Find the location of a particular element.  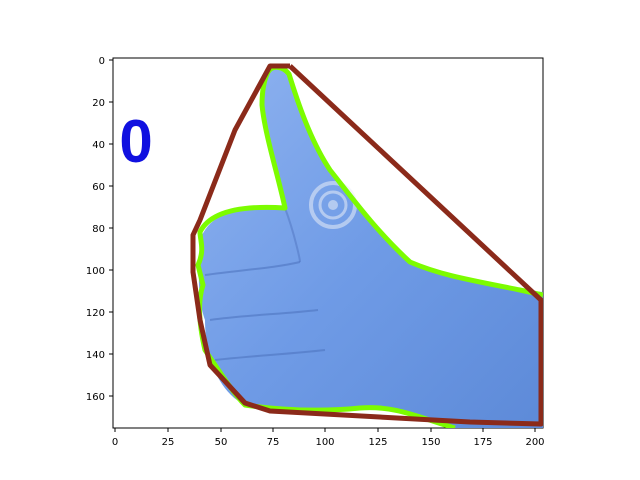

thumb-crease is located at coordinates (292, 235).